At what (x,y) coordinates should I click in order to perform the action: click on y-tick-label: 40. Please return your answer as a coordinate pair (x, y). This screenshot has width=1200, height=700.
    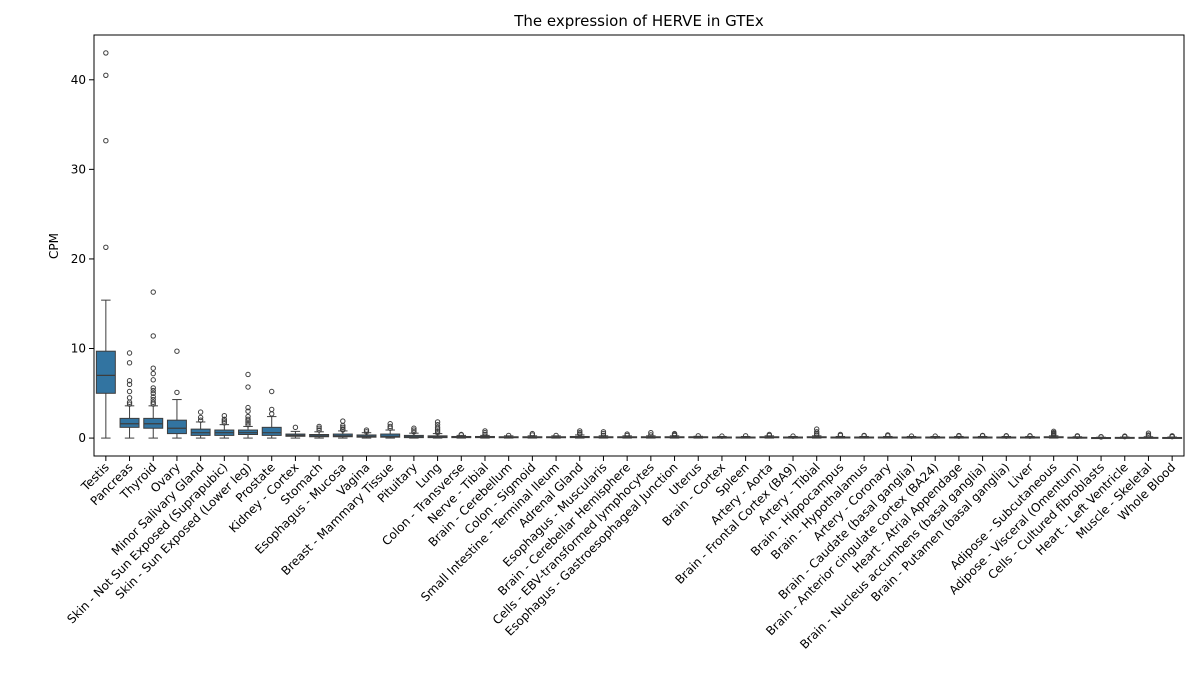
    Looking at the image, I should click on (78, 80).